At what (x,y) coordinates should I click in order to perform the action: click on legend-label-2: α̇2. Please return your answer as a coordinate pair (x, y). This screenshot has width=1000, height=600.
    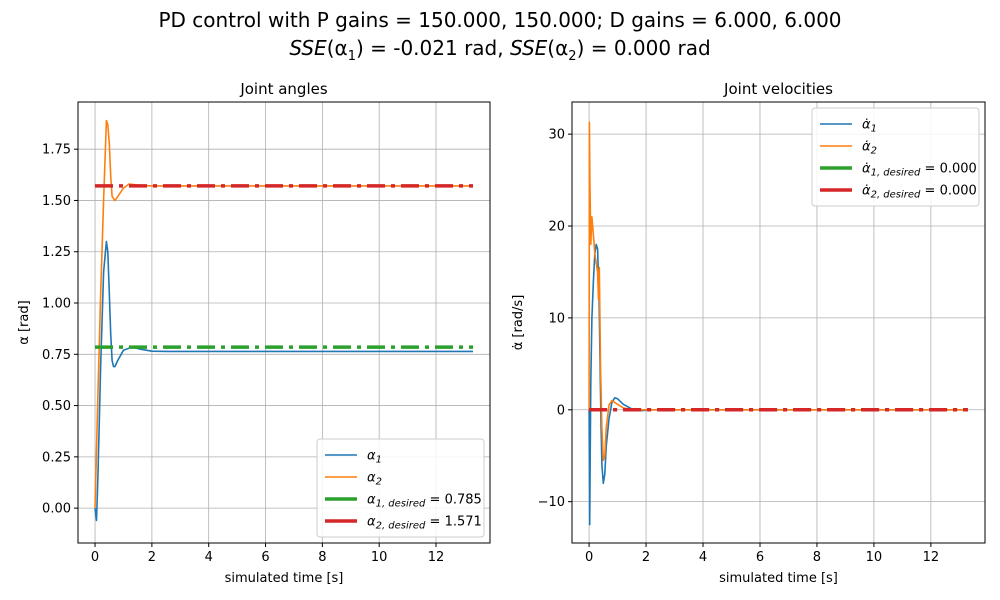
    Looking at the image, I should click on (869, 148).